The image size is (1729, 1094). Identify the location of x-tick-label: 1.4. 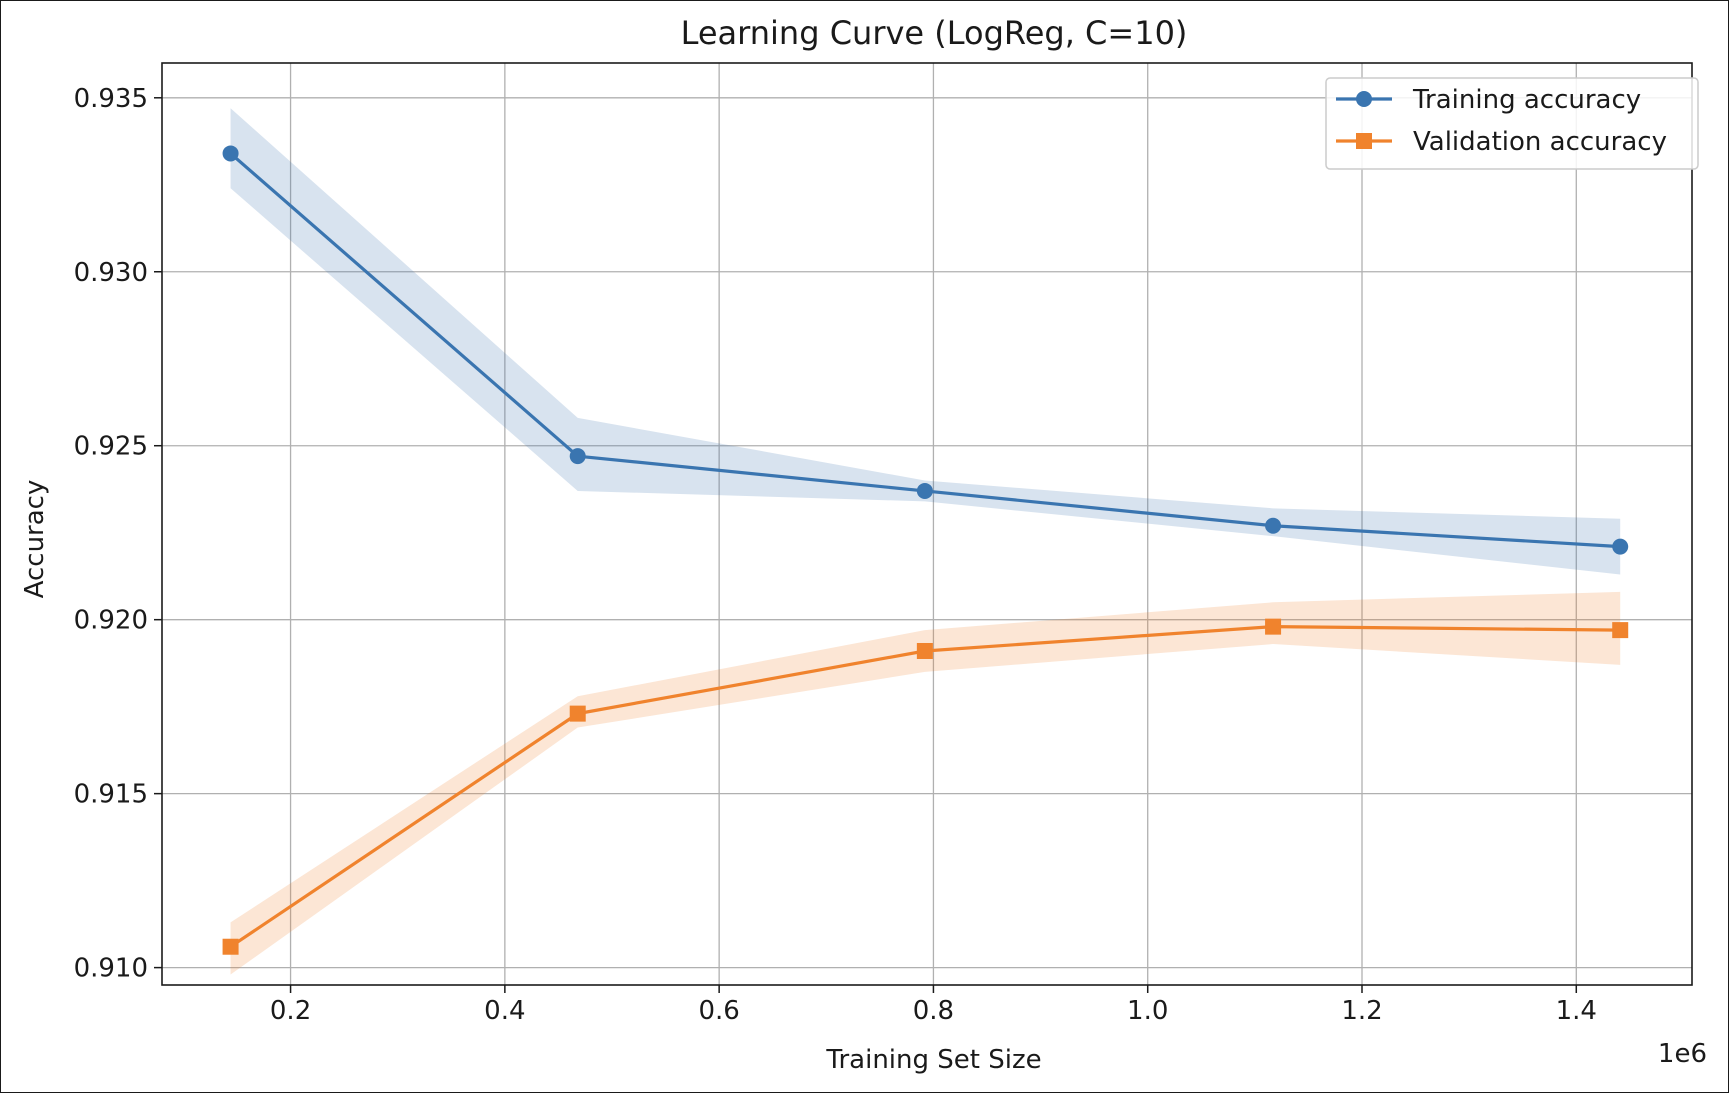
(1576, 1011).